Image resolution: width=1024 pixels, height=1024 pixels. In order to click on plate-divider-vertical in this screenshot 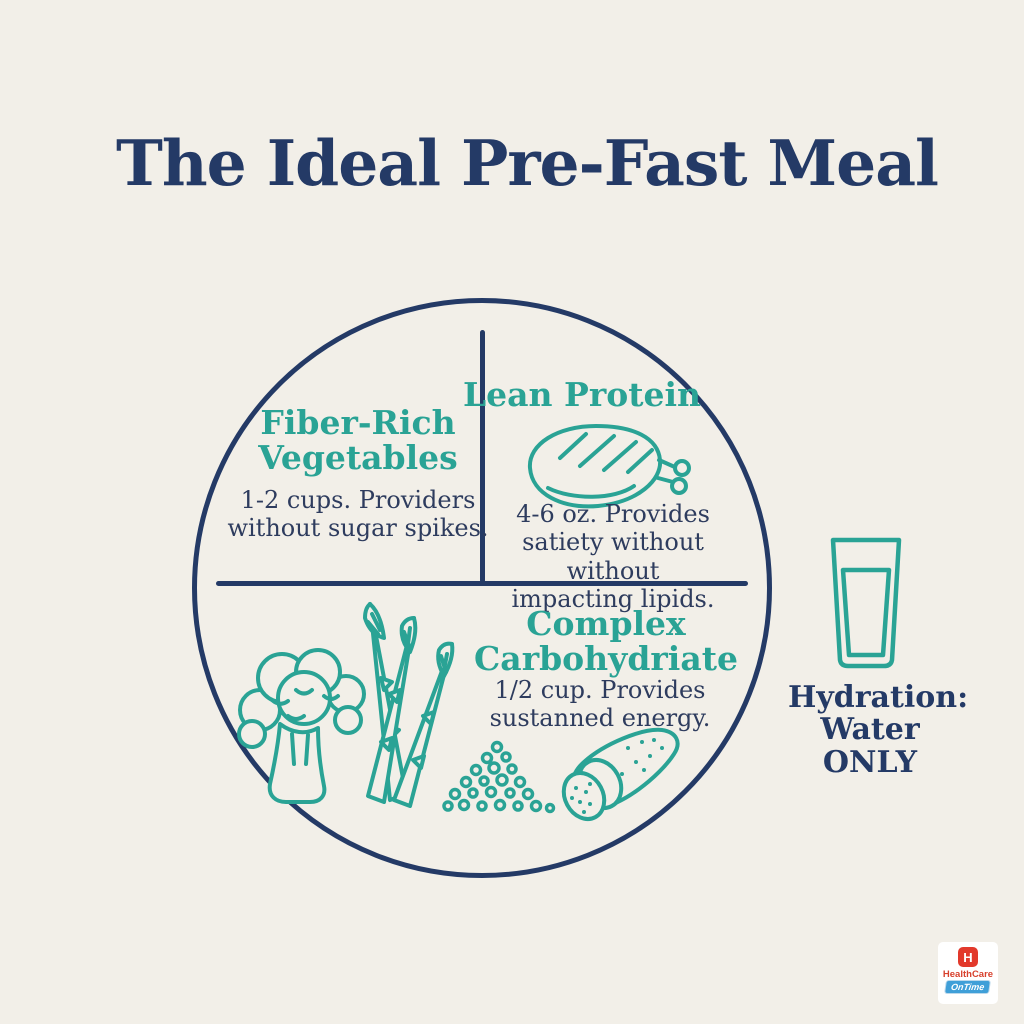, I will do `click(482, 456)`.